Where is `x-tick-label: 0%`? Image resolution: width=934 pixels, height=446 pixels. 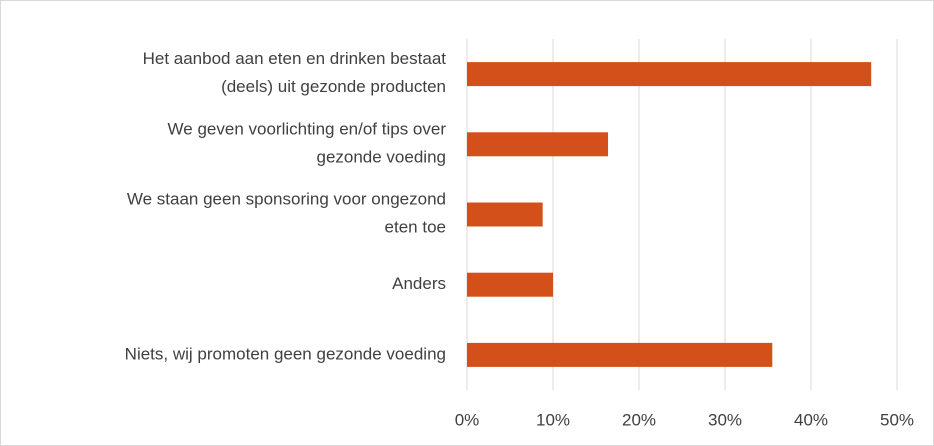 x-tick-label: 0% is located at coordinates (467, 419).